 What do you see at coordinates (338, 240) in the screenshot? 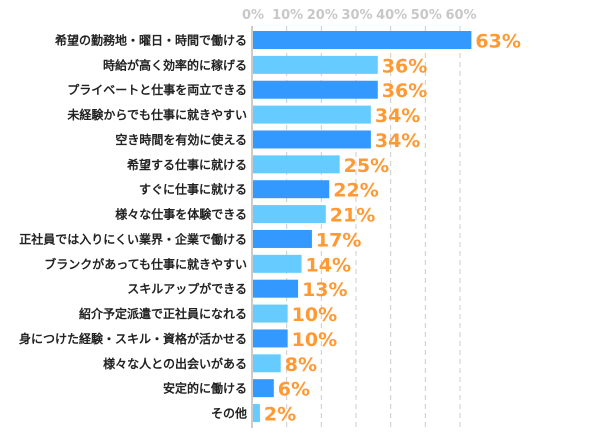
I see `data-label: 17%` at bounding box center [338, 240].